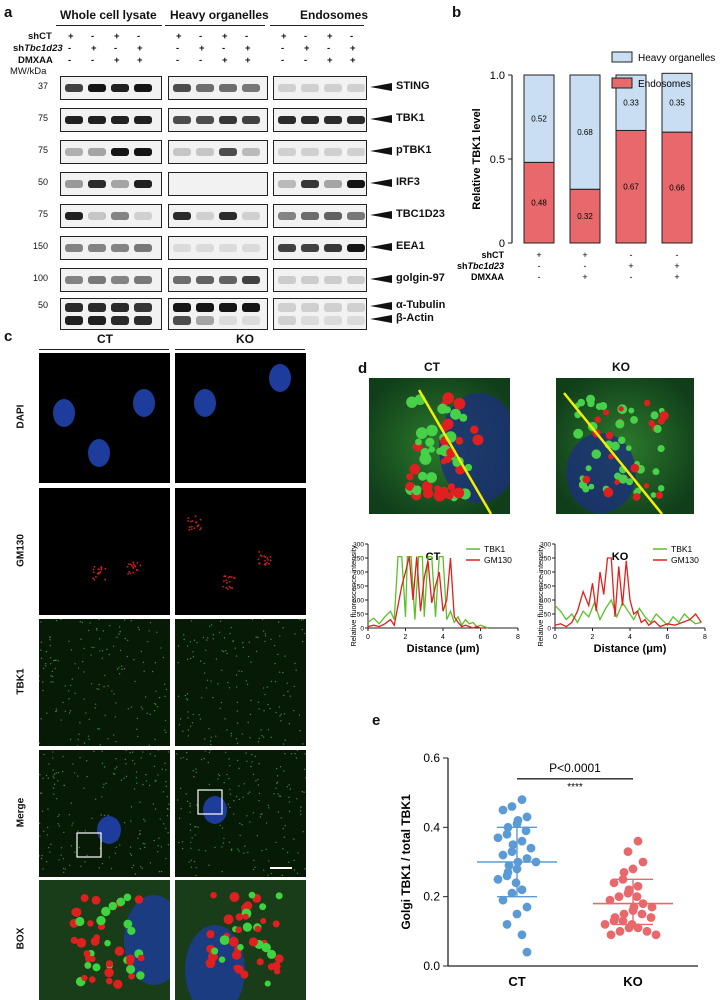  Describe the element at coordinates (358, 601) in the screenshot. I see `y-tick-label: 100` at that location.